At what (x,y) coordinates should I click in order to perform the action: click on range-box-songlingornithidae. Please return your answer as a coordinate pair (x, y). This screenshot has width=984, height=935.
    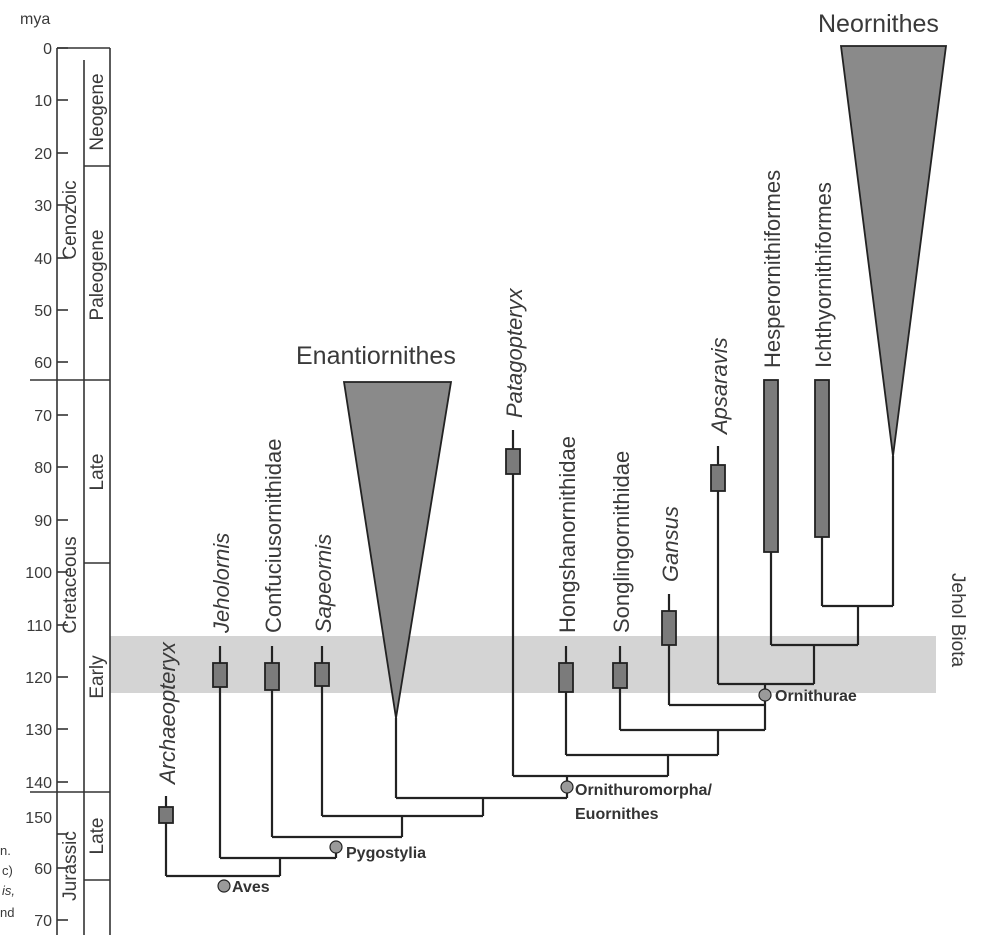
    Looking at the image, I should click on (620, 675).